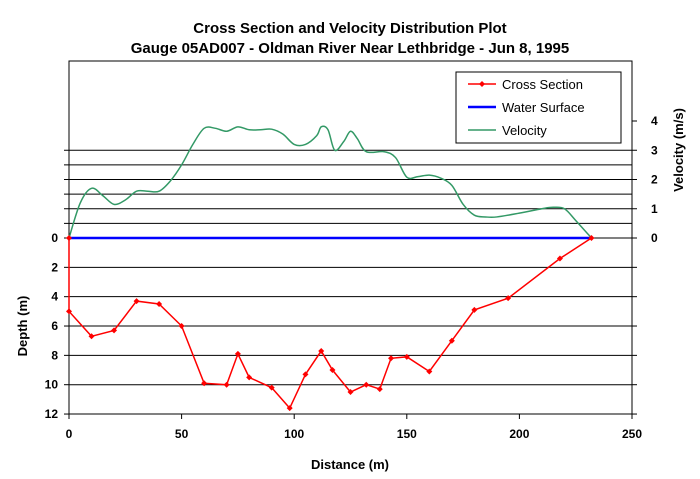  Describe the element at coordinates (52, 414) in the screenshot. I see `depth-tick-label-6: 12` at that location.